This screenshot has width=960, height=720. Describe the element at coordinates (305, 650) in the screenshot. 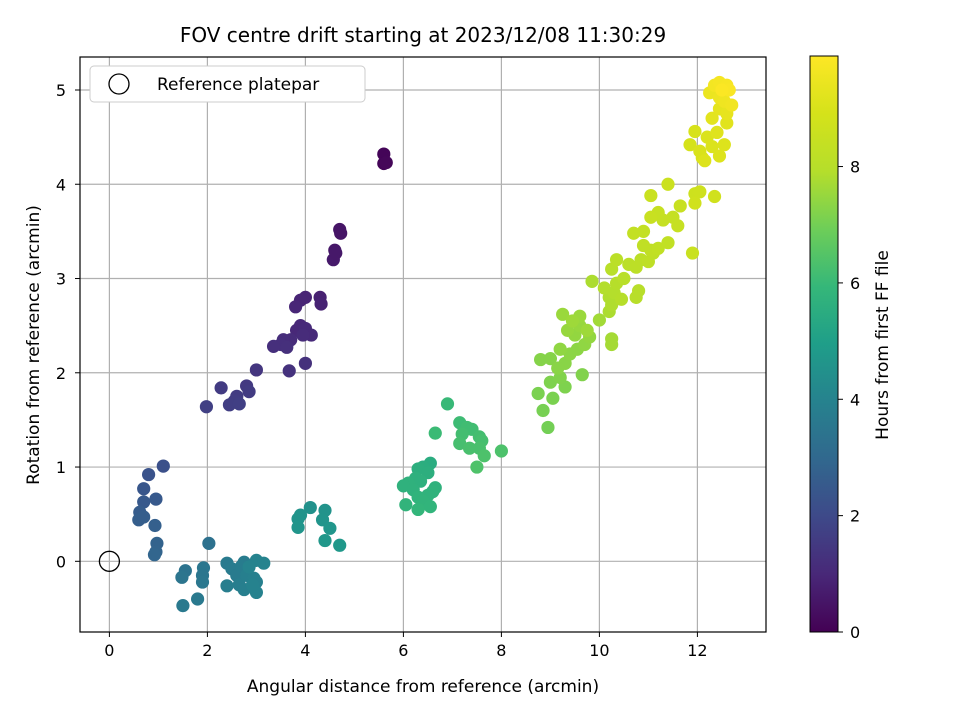

I see `x-tick-label: 4` at that location.